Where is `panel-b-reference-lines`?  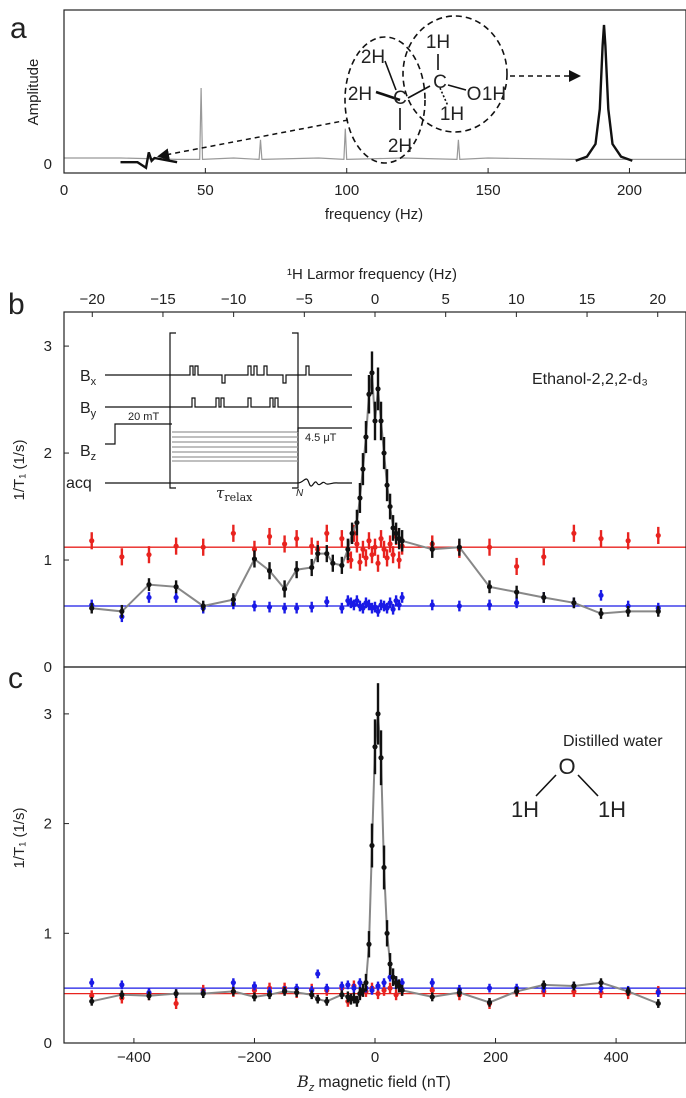
panel-b-reference-lines is located at coordinates (375, 576).